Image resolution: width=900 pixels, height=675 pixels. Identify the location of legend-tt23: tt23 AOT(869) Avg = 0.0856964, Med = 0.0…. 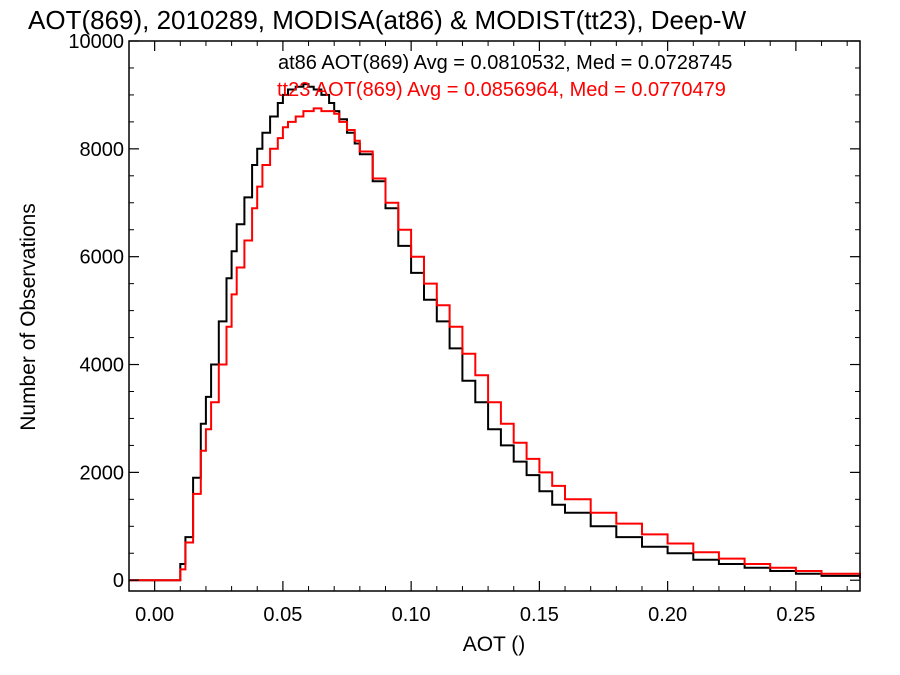
(501, 90).